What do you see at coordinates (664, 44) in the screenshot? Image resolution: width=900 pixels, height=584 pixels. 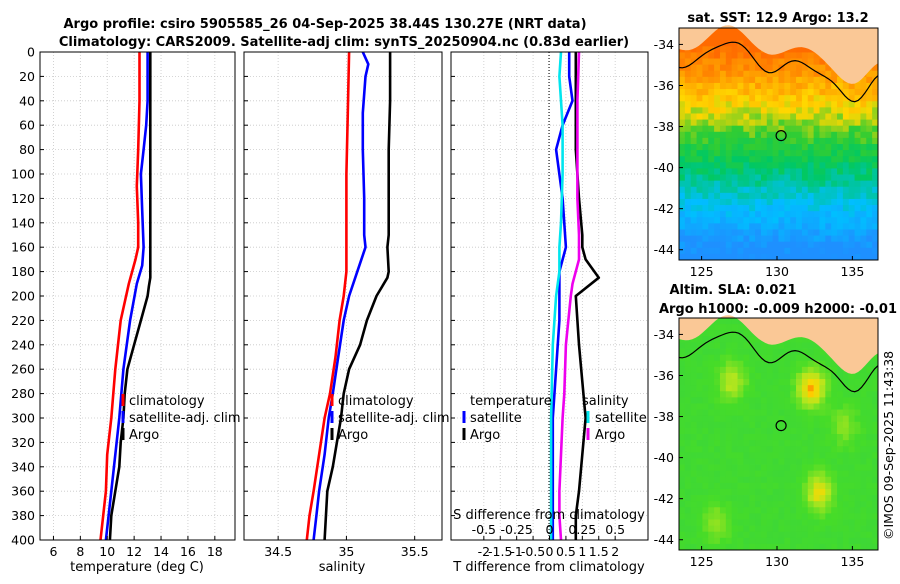 I see `map-ytick-34: -34` at bounding box center [664, 44].